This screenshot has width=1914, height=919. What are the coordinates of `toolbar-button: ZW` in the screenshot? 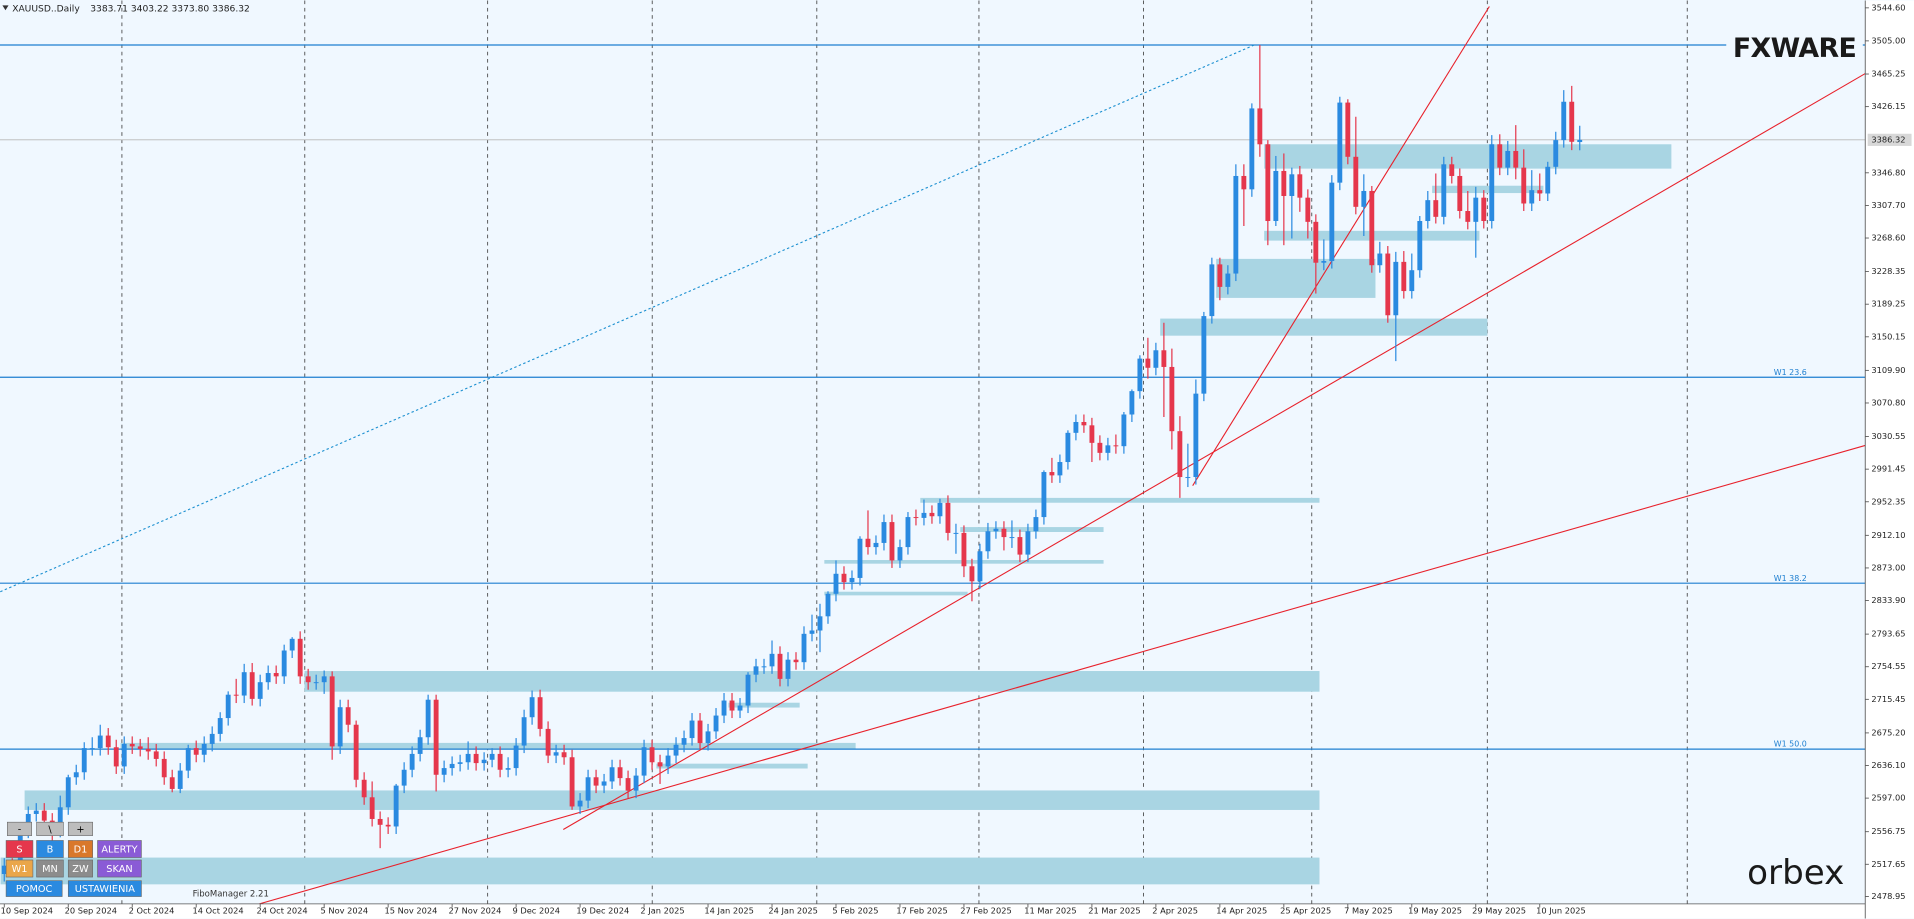 It's located at (80, 868).